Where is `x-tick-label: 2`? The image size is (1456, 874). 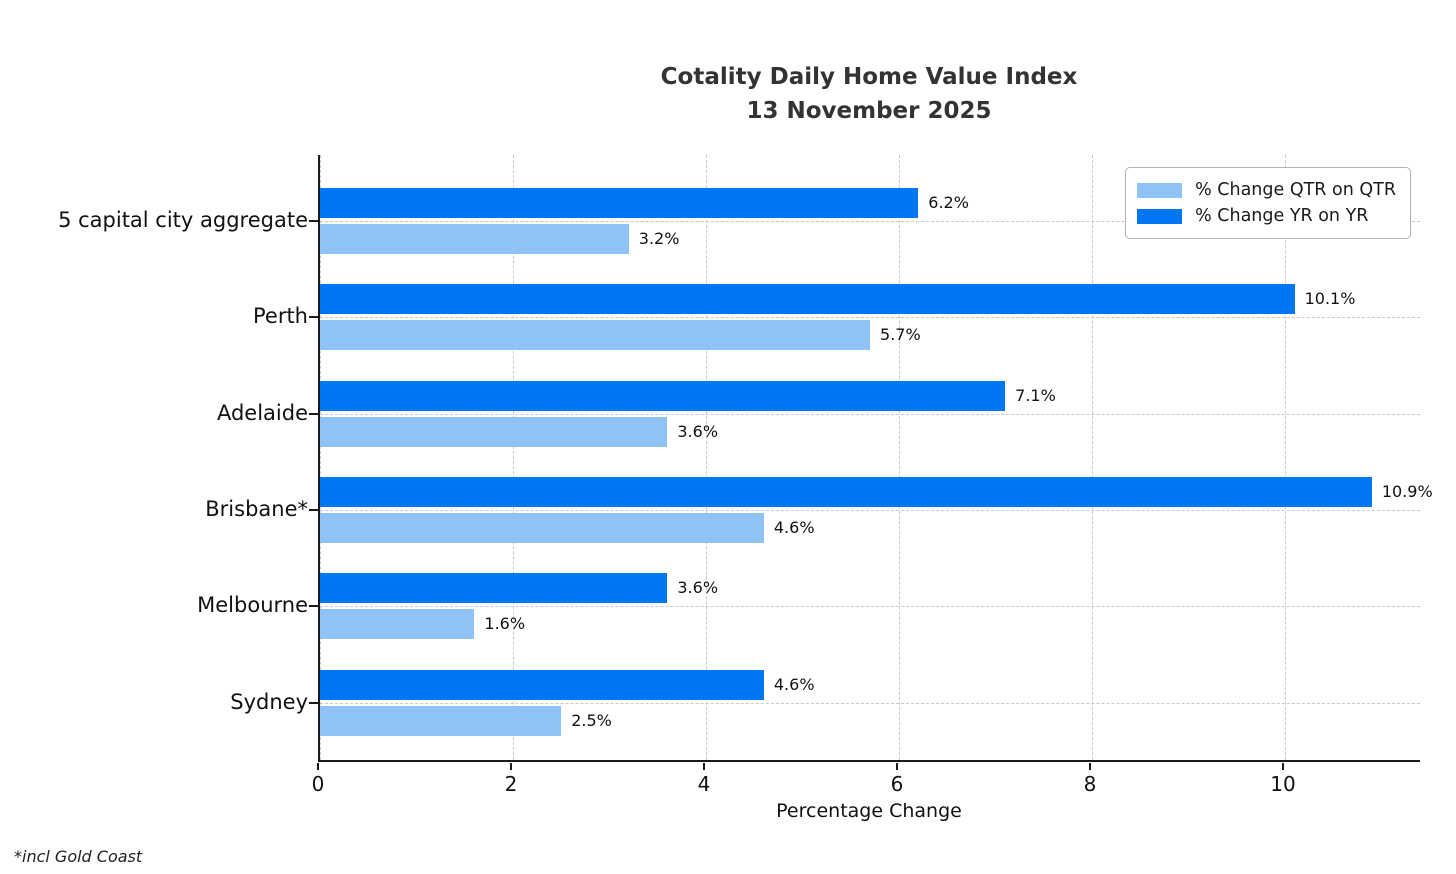
x-tick-label: 2 is located at coordinates (511, 784).